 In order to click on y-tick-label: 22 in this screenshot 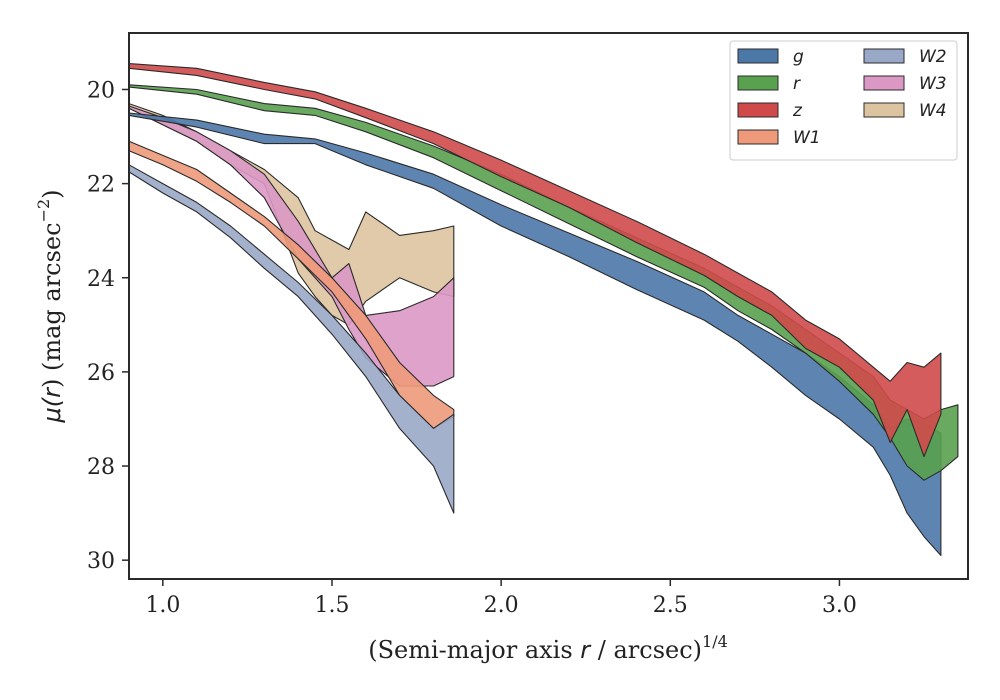, I will do `click(101, 185)`.